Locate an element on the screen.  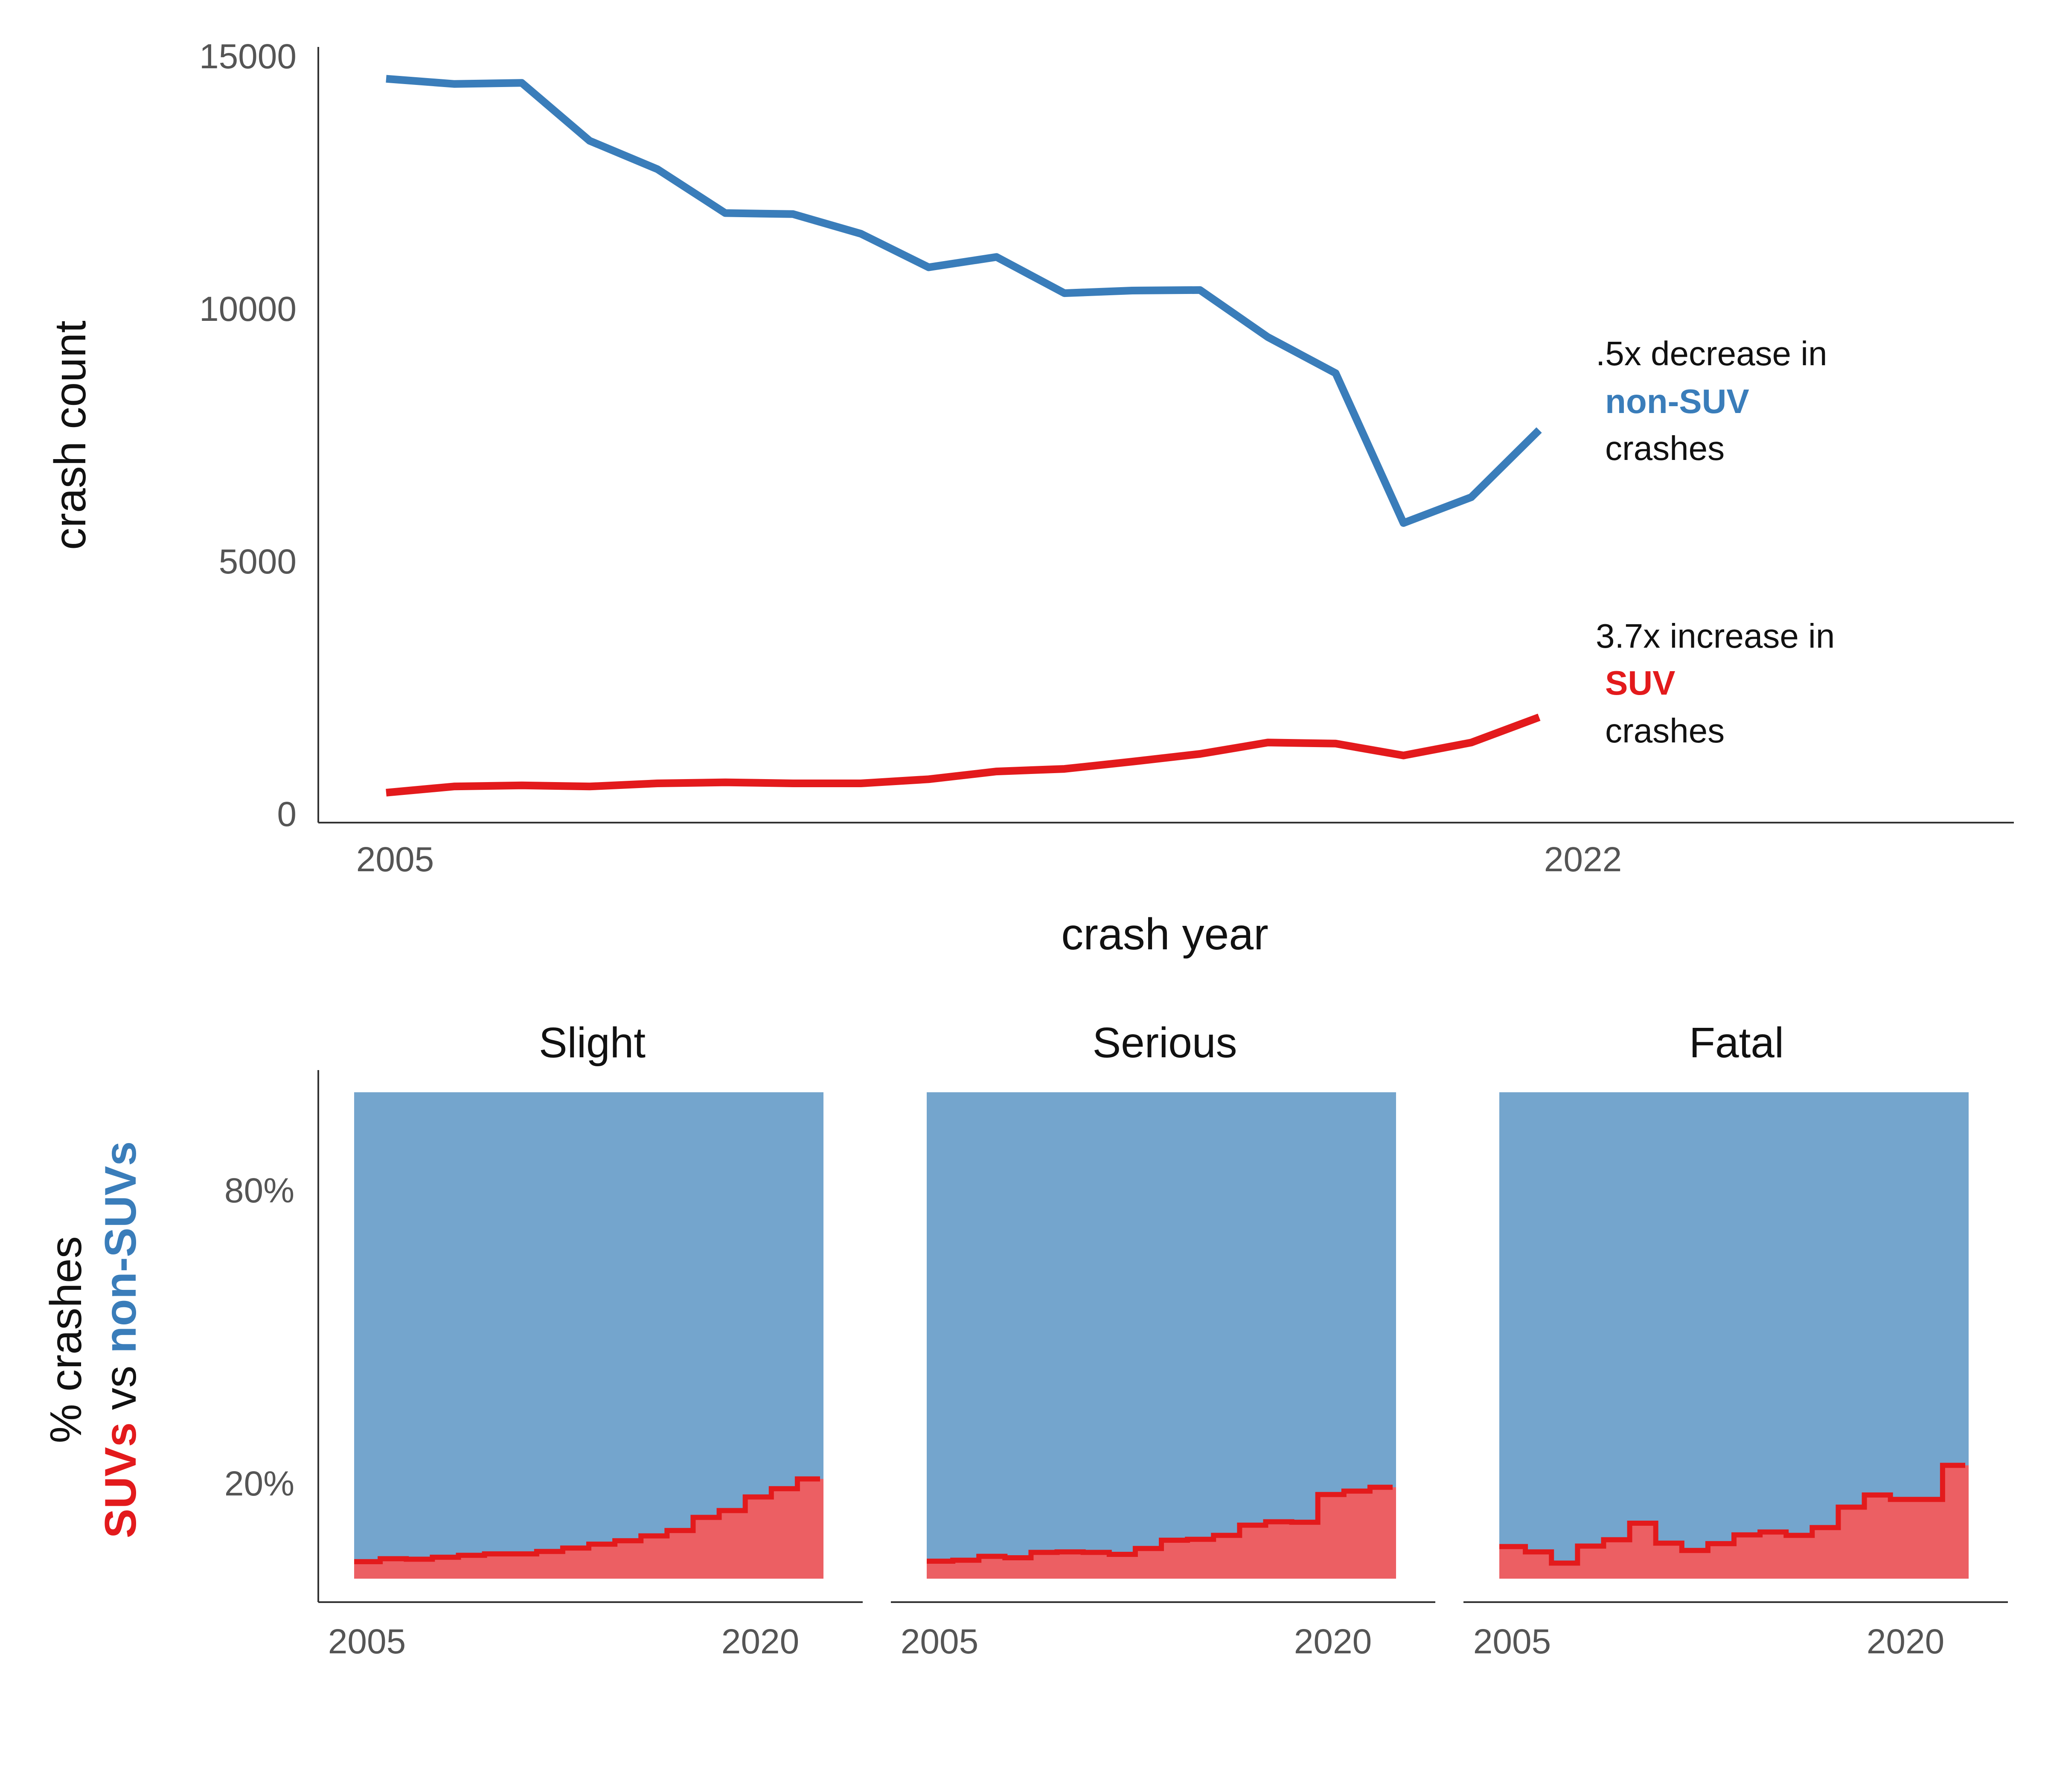
facet-title-fatal: Fatal is located at coordinates (1736, 1043).